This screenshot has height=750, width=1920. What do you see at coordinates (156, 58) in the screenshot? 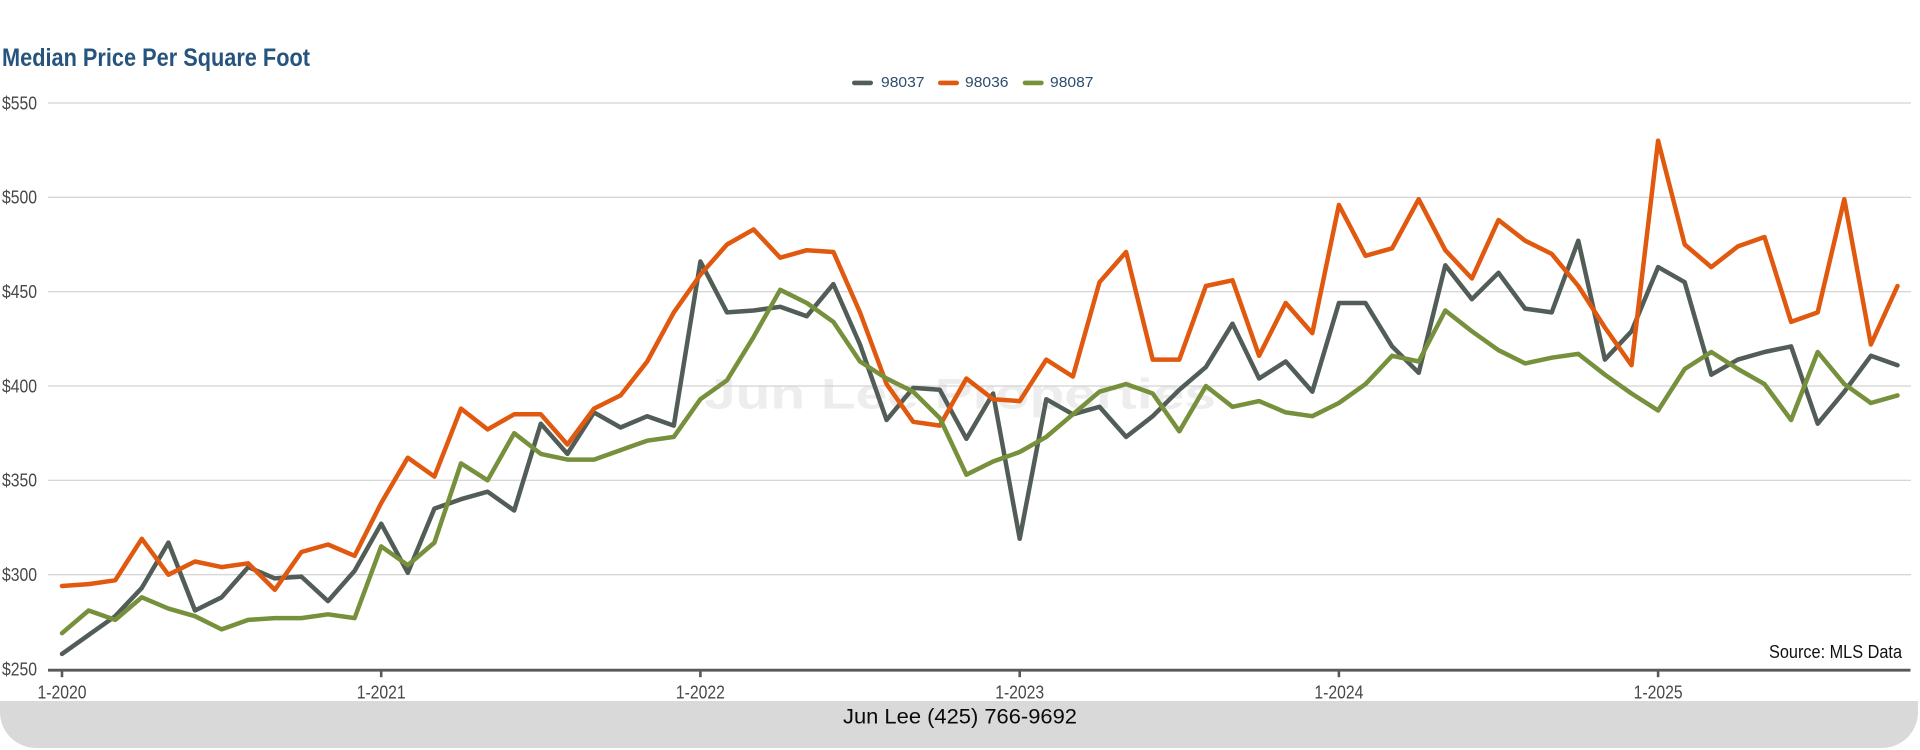
I see `svg-text: Median Price Per Square Foot` at bounding box center [156, 58].